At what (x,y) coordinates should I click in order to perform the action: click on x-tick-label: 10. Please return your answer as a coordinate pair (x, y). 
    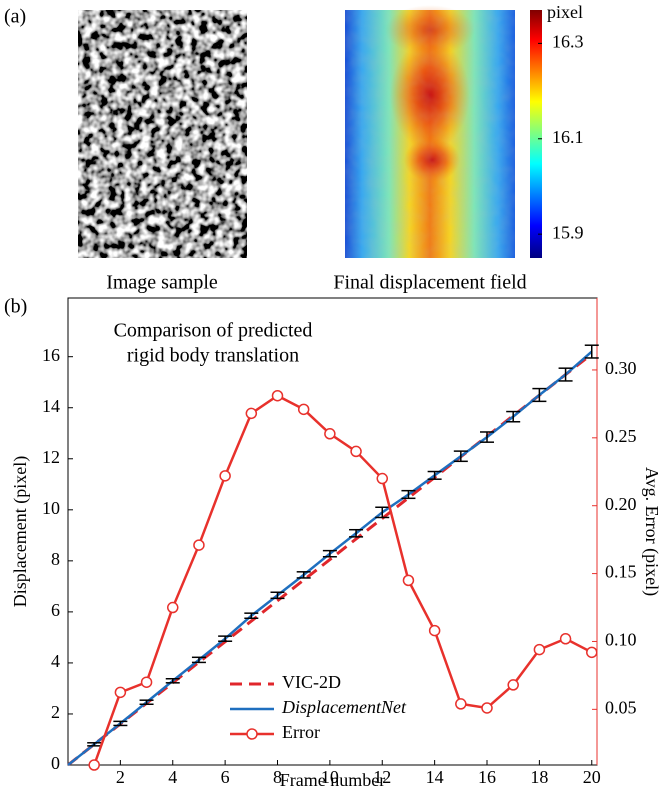
    Looking at the image, I should click on (330, 777).